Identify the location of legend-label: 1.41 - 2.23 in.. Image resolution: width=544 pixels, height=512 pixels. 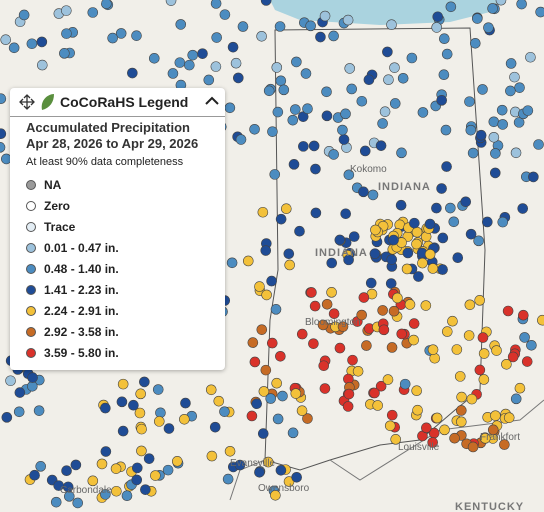
(81, 290).